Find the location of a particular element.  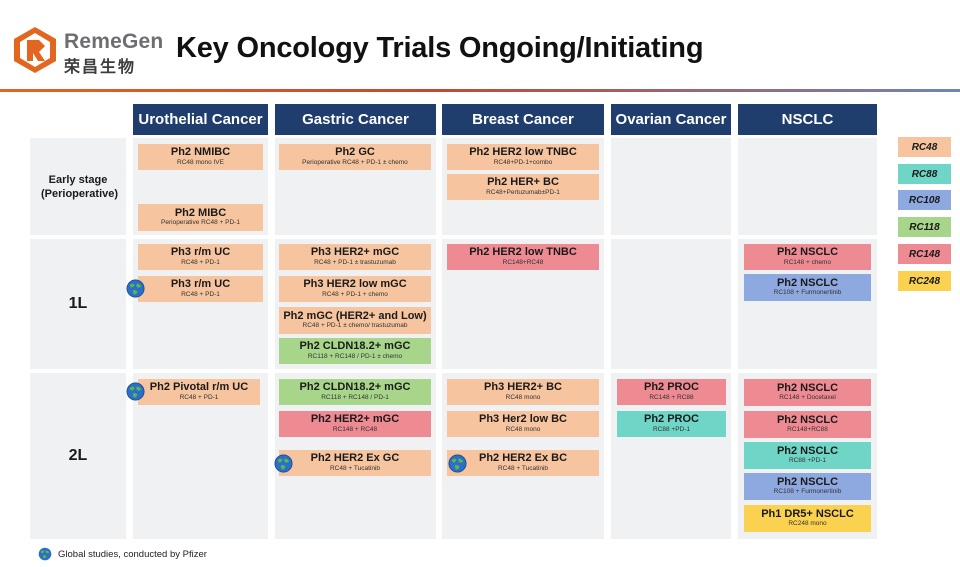

column-header-nsclc: NSCLC is located at coordinates (807, 119).